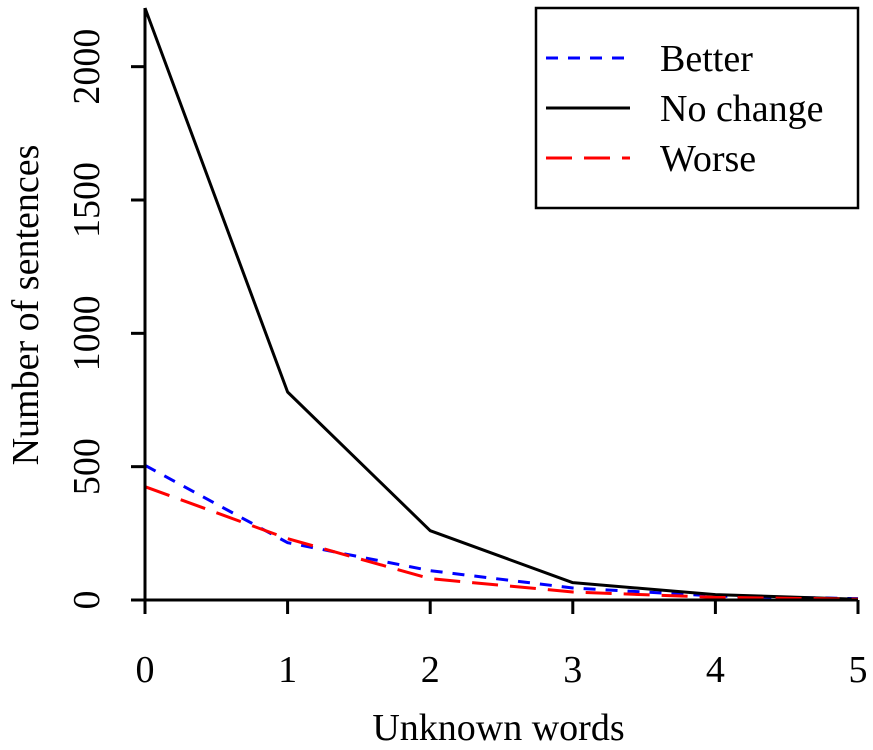 This screenshot has width=873, height=750. What do you see at coordinates (87, 333) in the screenshot?
I see `y-tick-label: 1000` at bounding box center [87, 333].